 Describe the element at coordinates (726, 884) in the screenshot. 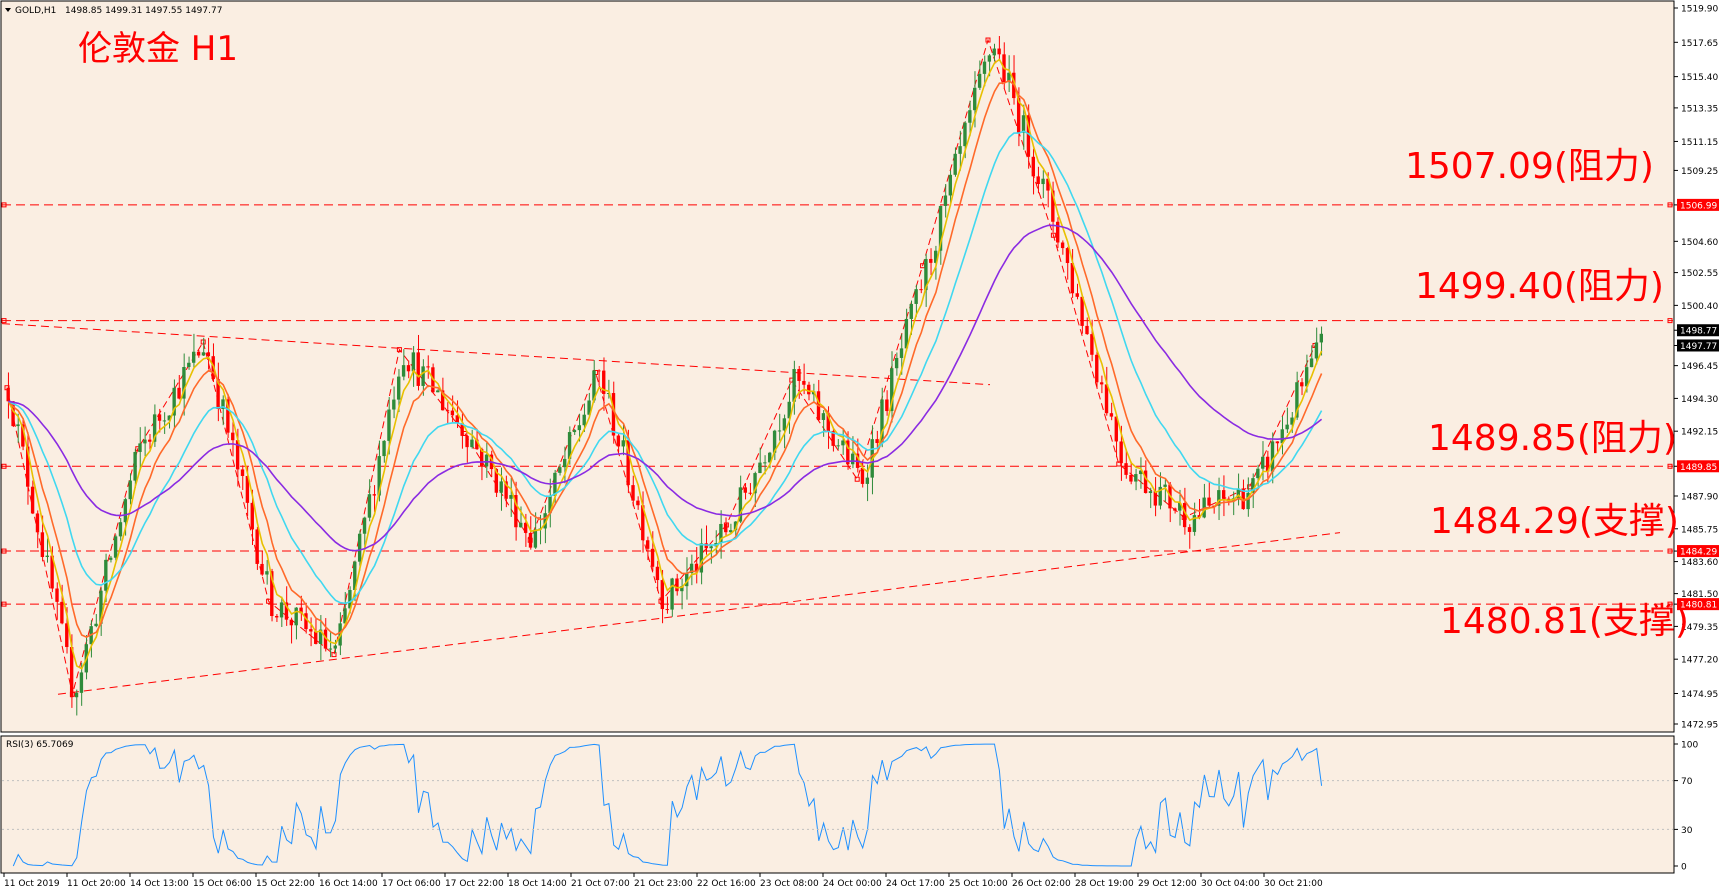

I see `time-tick-label: 22 Oct 16:00` at that location.